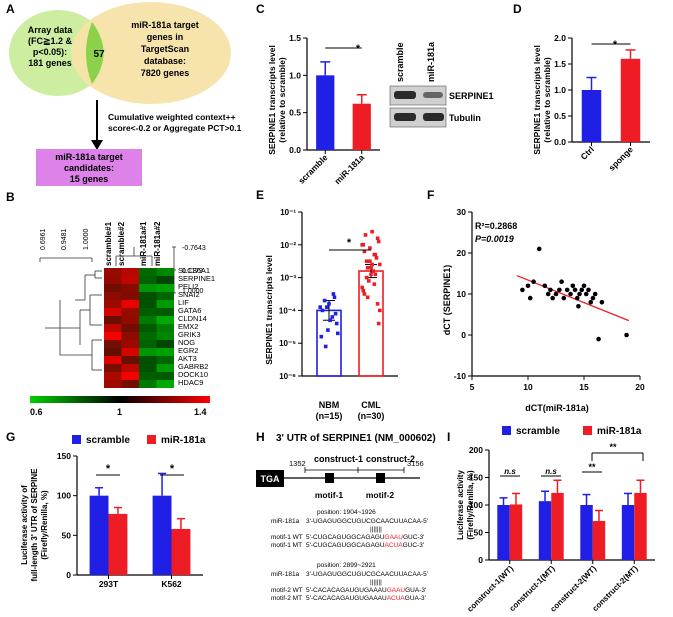 Image resolution: width=673 pixels, height=617 pixels. What do you see at coordinates (89, 167) in the screenshot?
I see `candidates-box` at bounding box center [89, 167].